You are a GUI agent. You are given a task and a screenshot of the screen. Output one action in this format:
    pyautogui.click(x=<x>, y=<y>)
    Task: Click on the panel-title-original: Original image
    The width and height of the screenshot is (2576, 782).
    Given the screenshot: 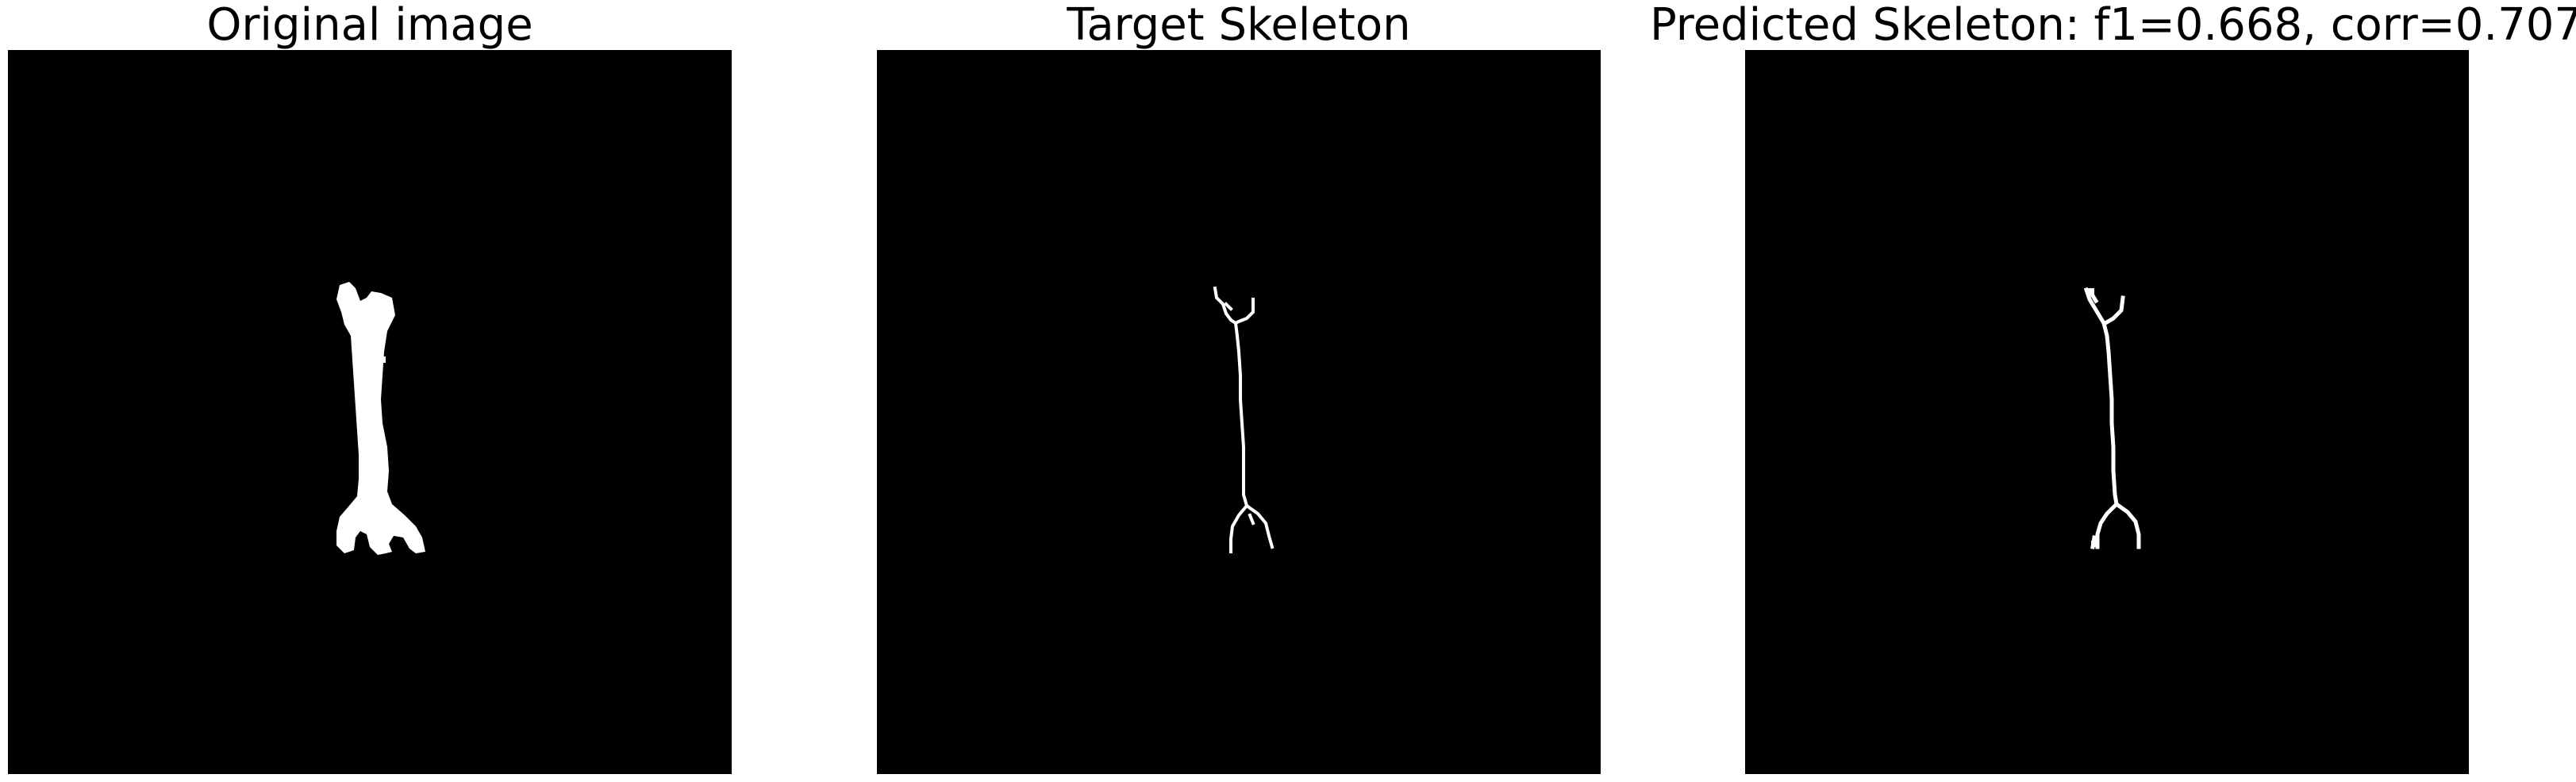 What is the action you would take?
    pyautogui.click(x=369, y=25)
    